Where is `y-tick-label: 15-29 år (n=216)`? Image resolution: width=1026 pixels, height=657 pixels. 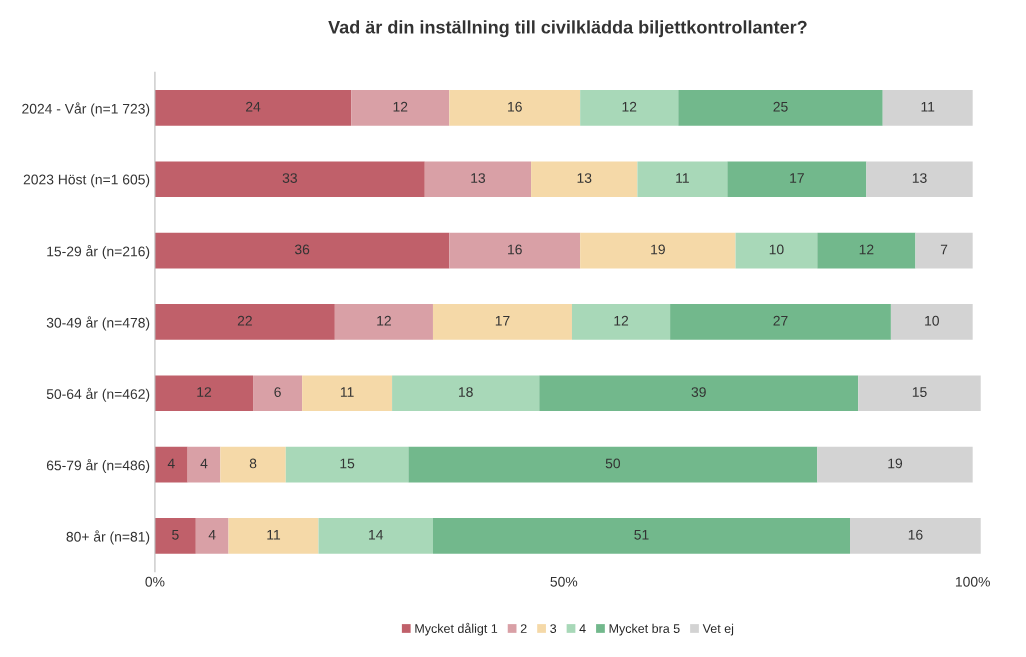 y-tick-label: 15-29 år (n=216) is located at coordinates (98, 252).